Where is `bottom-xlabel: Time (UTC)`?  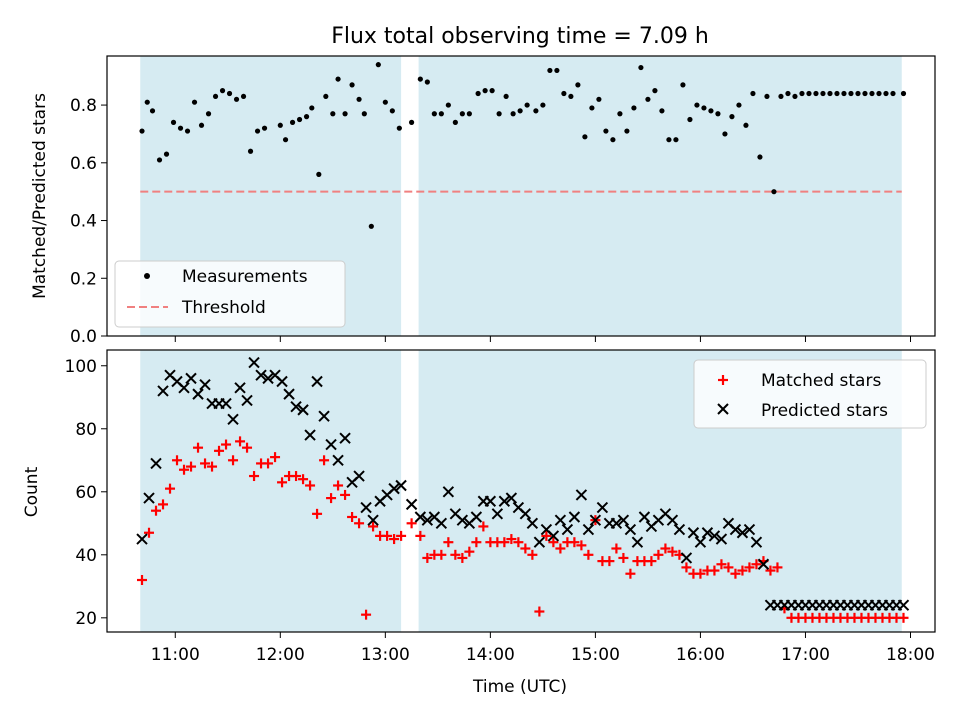
bottom-xlabel: Time (UTC) is located at coordinates (519, 687).